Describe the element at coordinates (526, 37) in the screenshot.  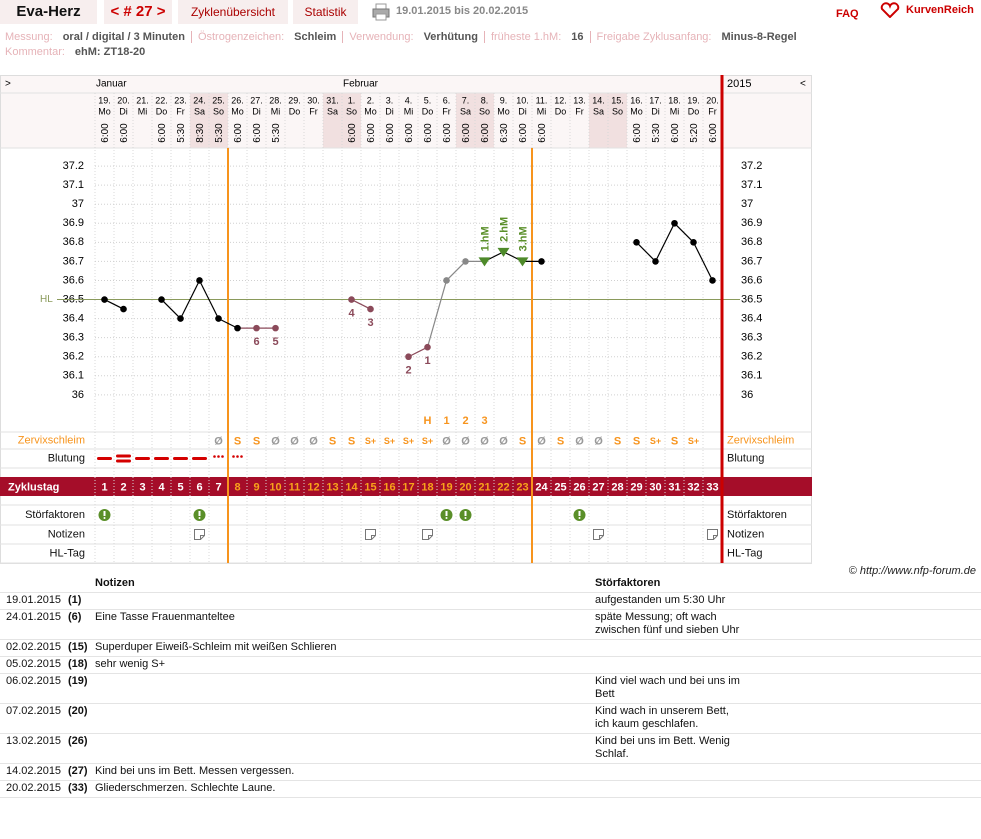
I see `info-label: früheste 1.hM:` at that location.